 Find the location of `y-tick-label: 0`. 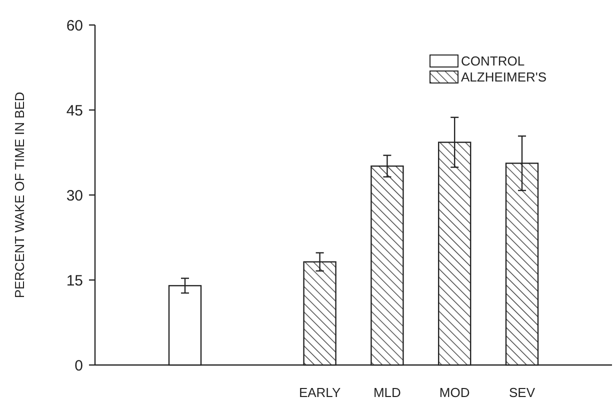

y-tick-label: 0 is located at coordinates (78, 365).